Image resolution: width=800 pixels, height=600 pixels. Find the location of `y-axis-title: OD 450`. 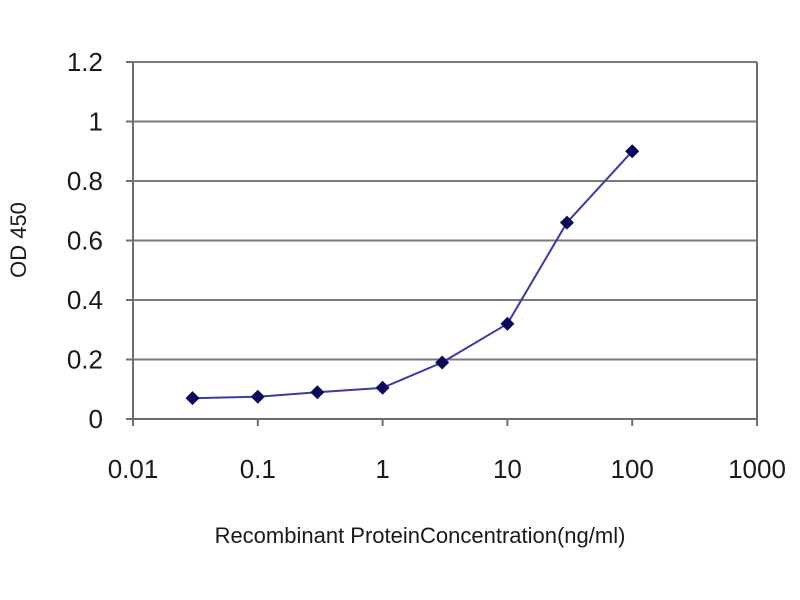

y-axis-title: OD 450 is located at coordinates (18, 240).